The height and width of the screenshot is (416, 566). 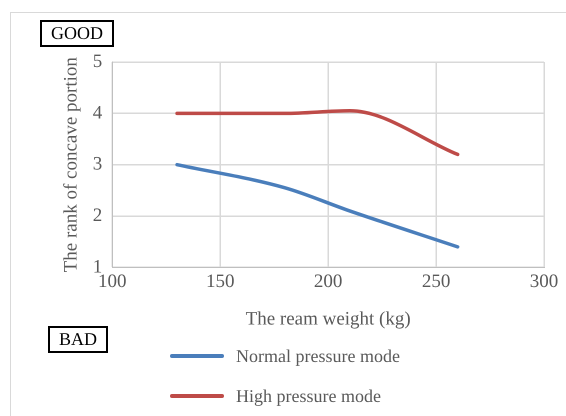 I want to click on x-tick-label: 100, so click(x=112, y=281).